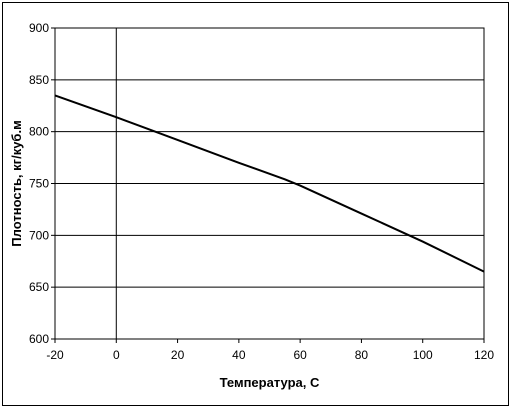 The height and width of the screenshot is (410, 513). I want to click on y-tick-label: 750, so click(39, 184).